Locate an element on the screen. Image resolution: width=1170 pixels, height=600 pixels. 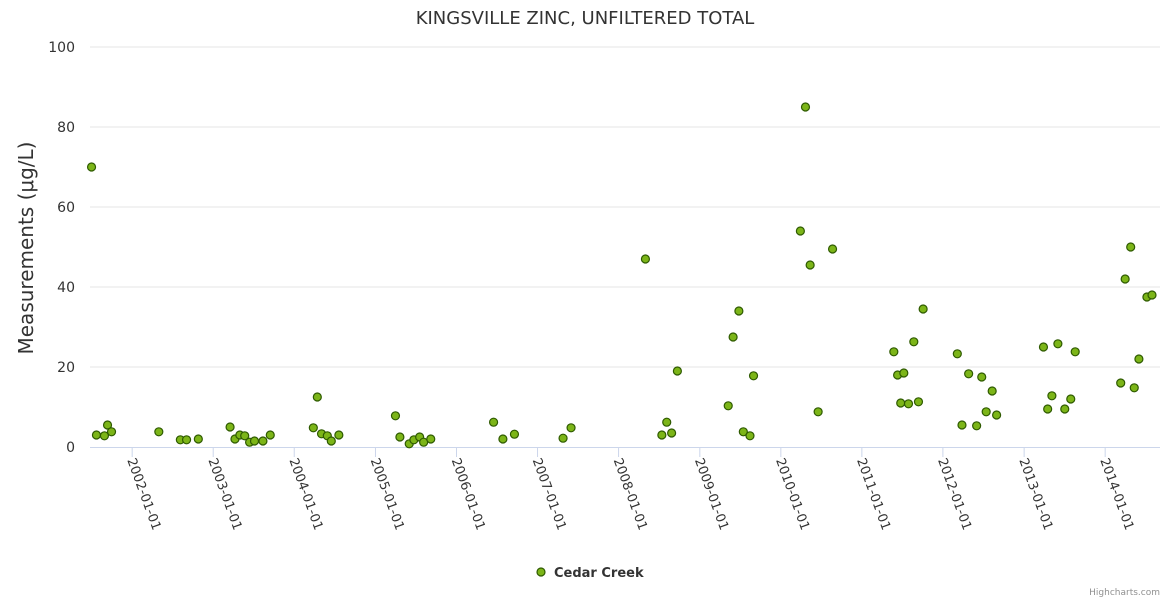
legend: Cedar Creek is located at coordinates (590, 573).